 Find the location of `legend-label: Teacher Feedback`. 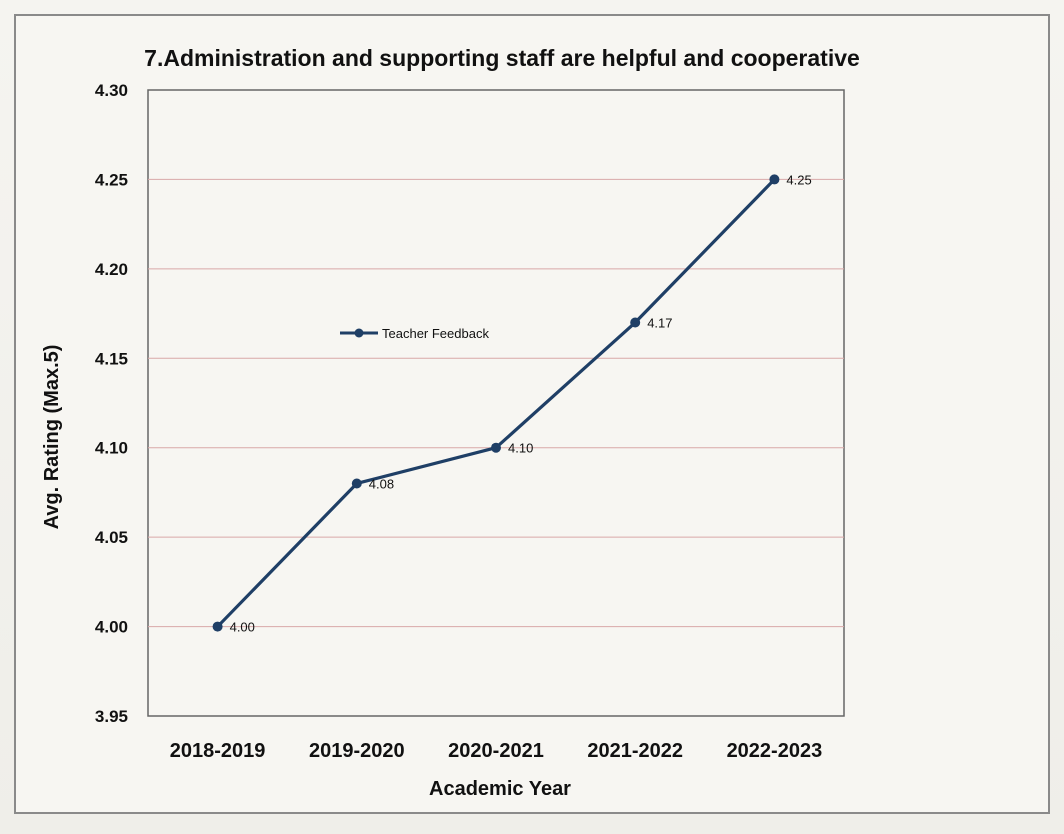

legend-label: Teacher Feedback is located at coordinates (435, 333).